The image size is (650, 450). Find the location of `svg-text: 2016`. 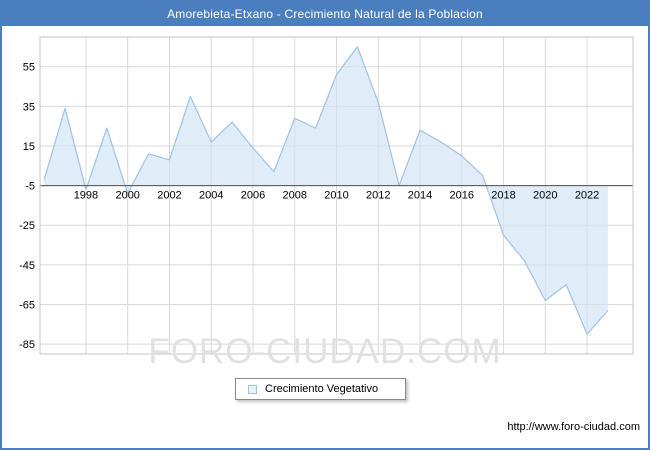

svg-text: 2016 is located at coordinates (462, 196).